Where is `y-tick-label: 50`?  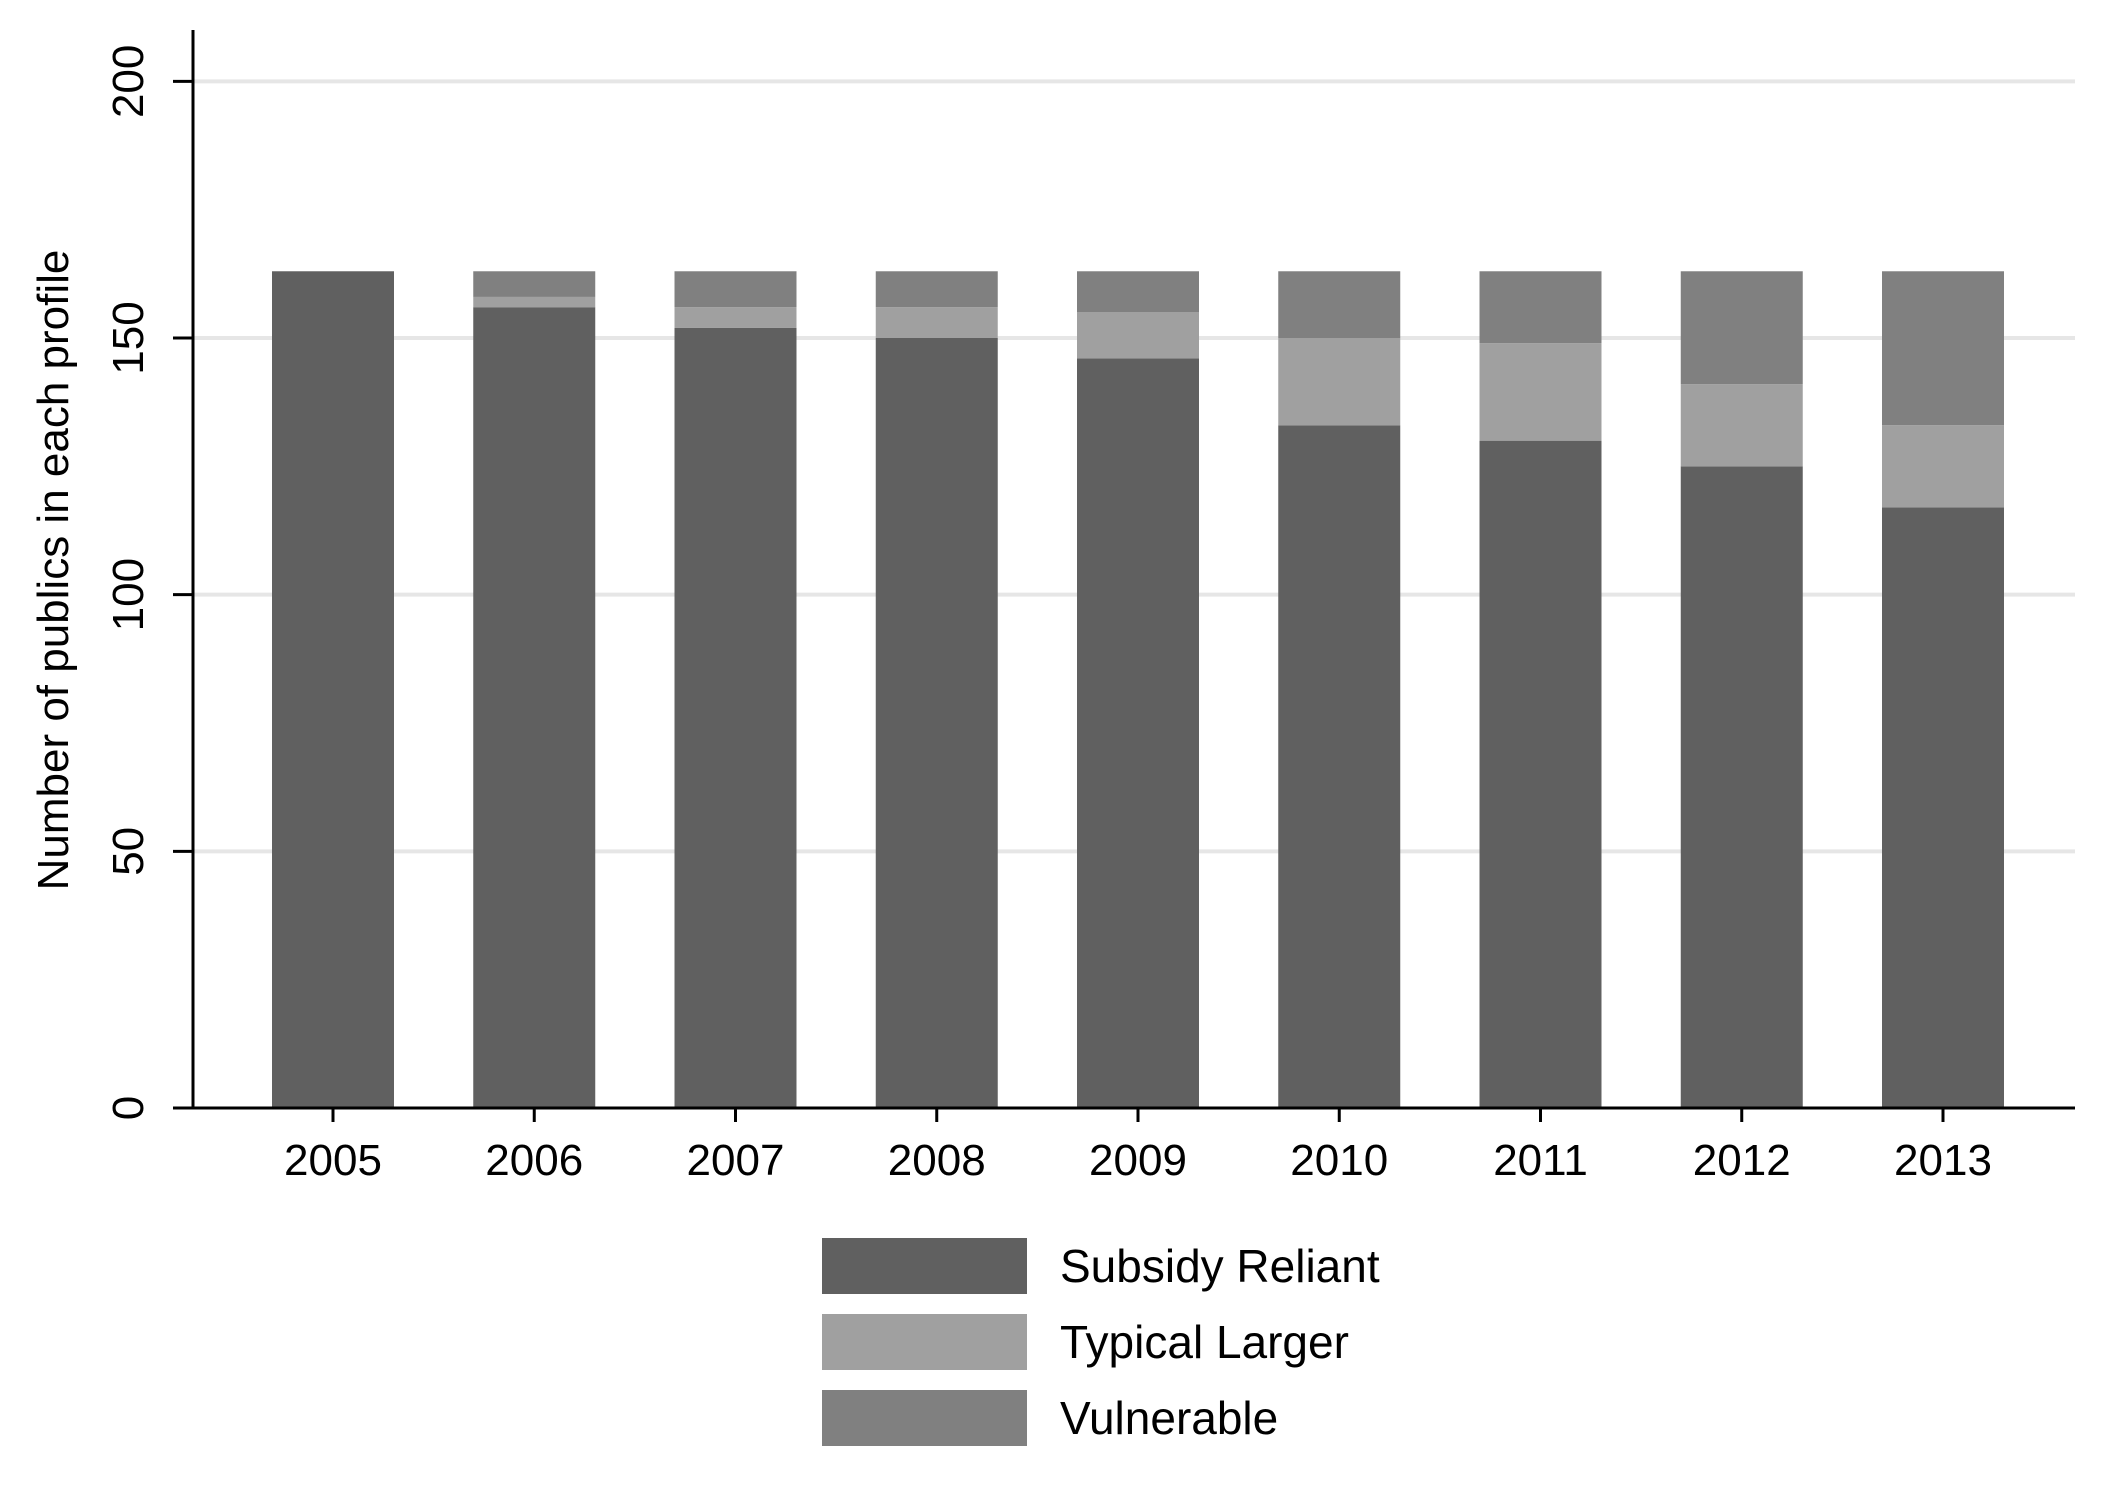
y-tick-label: 50 is located at coordinates (128, 851).